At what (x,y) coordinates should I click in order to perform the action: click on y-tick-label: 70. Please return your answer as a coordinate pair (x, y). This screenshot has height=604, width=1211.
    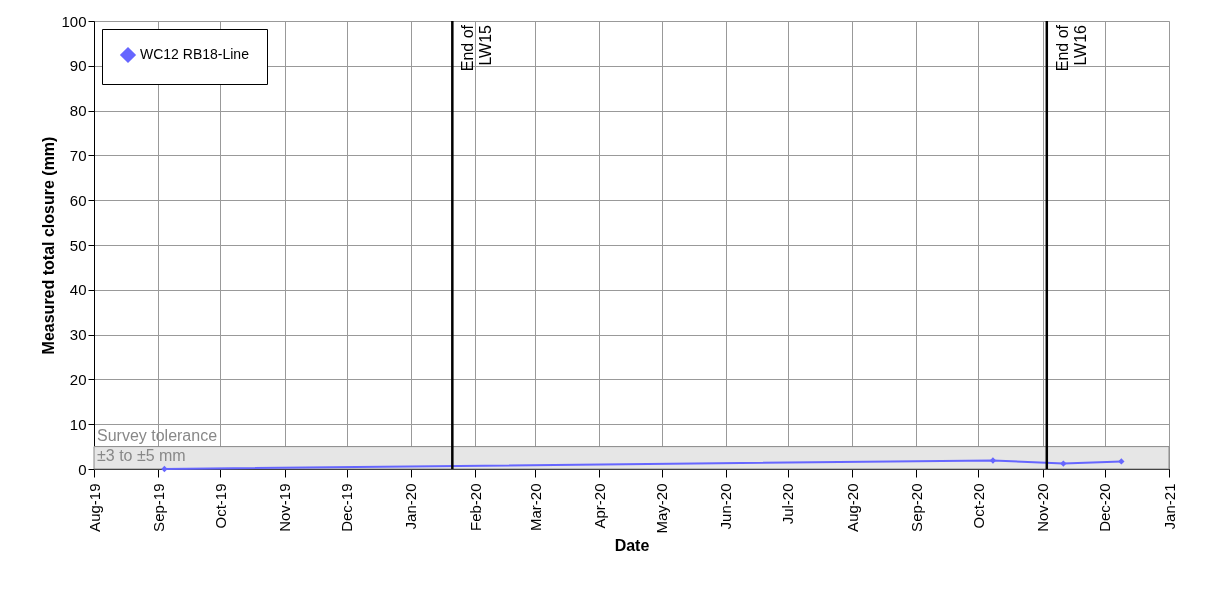
    Looking at the image, I should click on (78, 155).